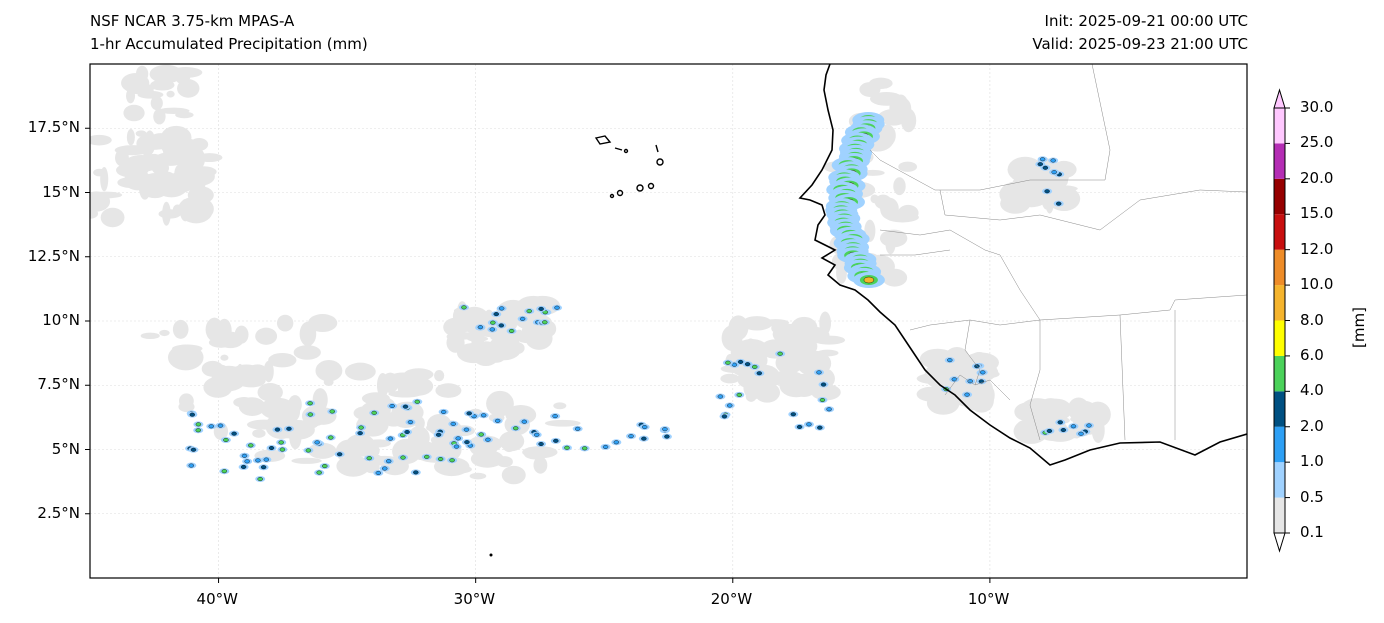 This screenshot has width=1384, height=623. Describe the element at coordinates (731, 599) in the screenshot. I see `lon-tick-label: 20°W` at that location.